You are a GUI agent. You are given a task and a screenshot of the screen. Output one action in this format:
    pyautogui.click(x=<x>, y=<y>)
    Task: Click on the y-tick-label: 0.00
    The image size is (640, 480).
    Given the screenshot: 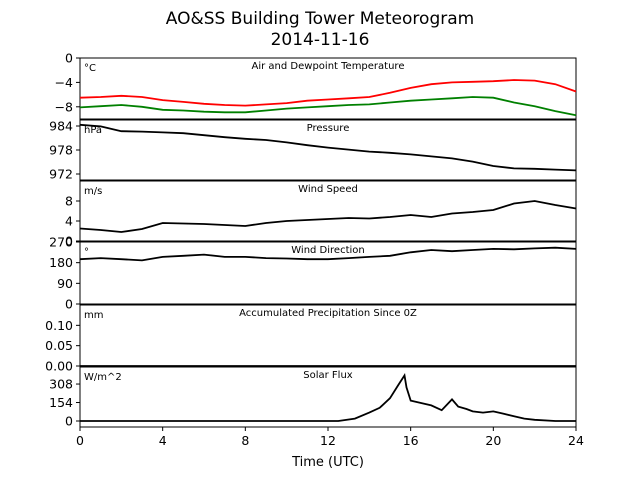 What is the action you would take?
    pyautogui.click(x=59, y=366)
    